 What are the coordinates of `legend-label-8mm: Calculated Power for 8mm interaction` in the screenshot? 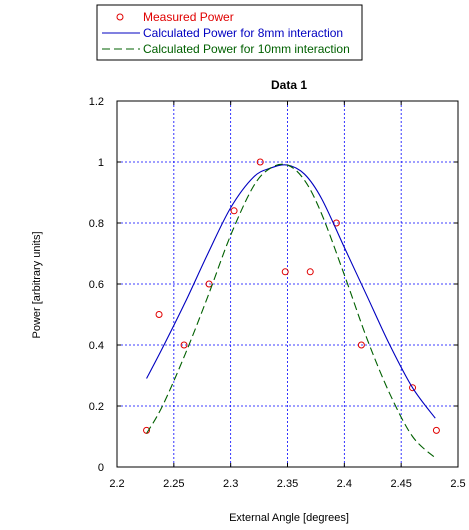 It's located at (243, 33).